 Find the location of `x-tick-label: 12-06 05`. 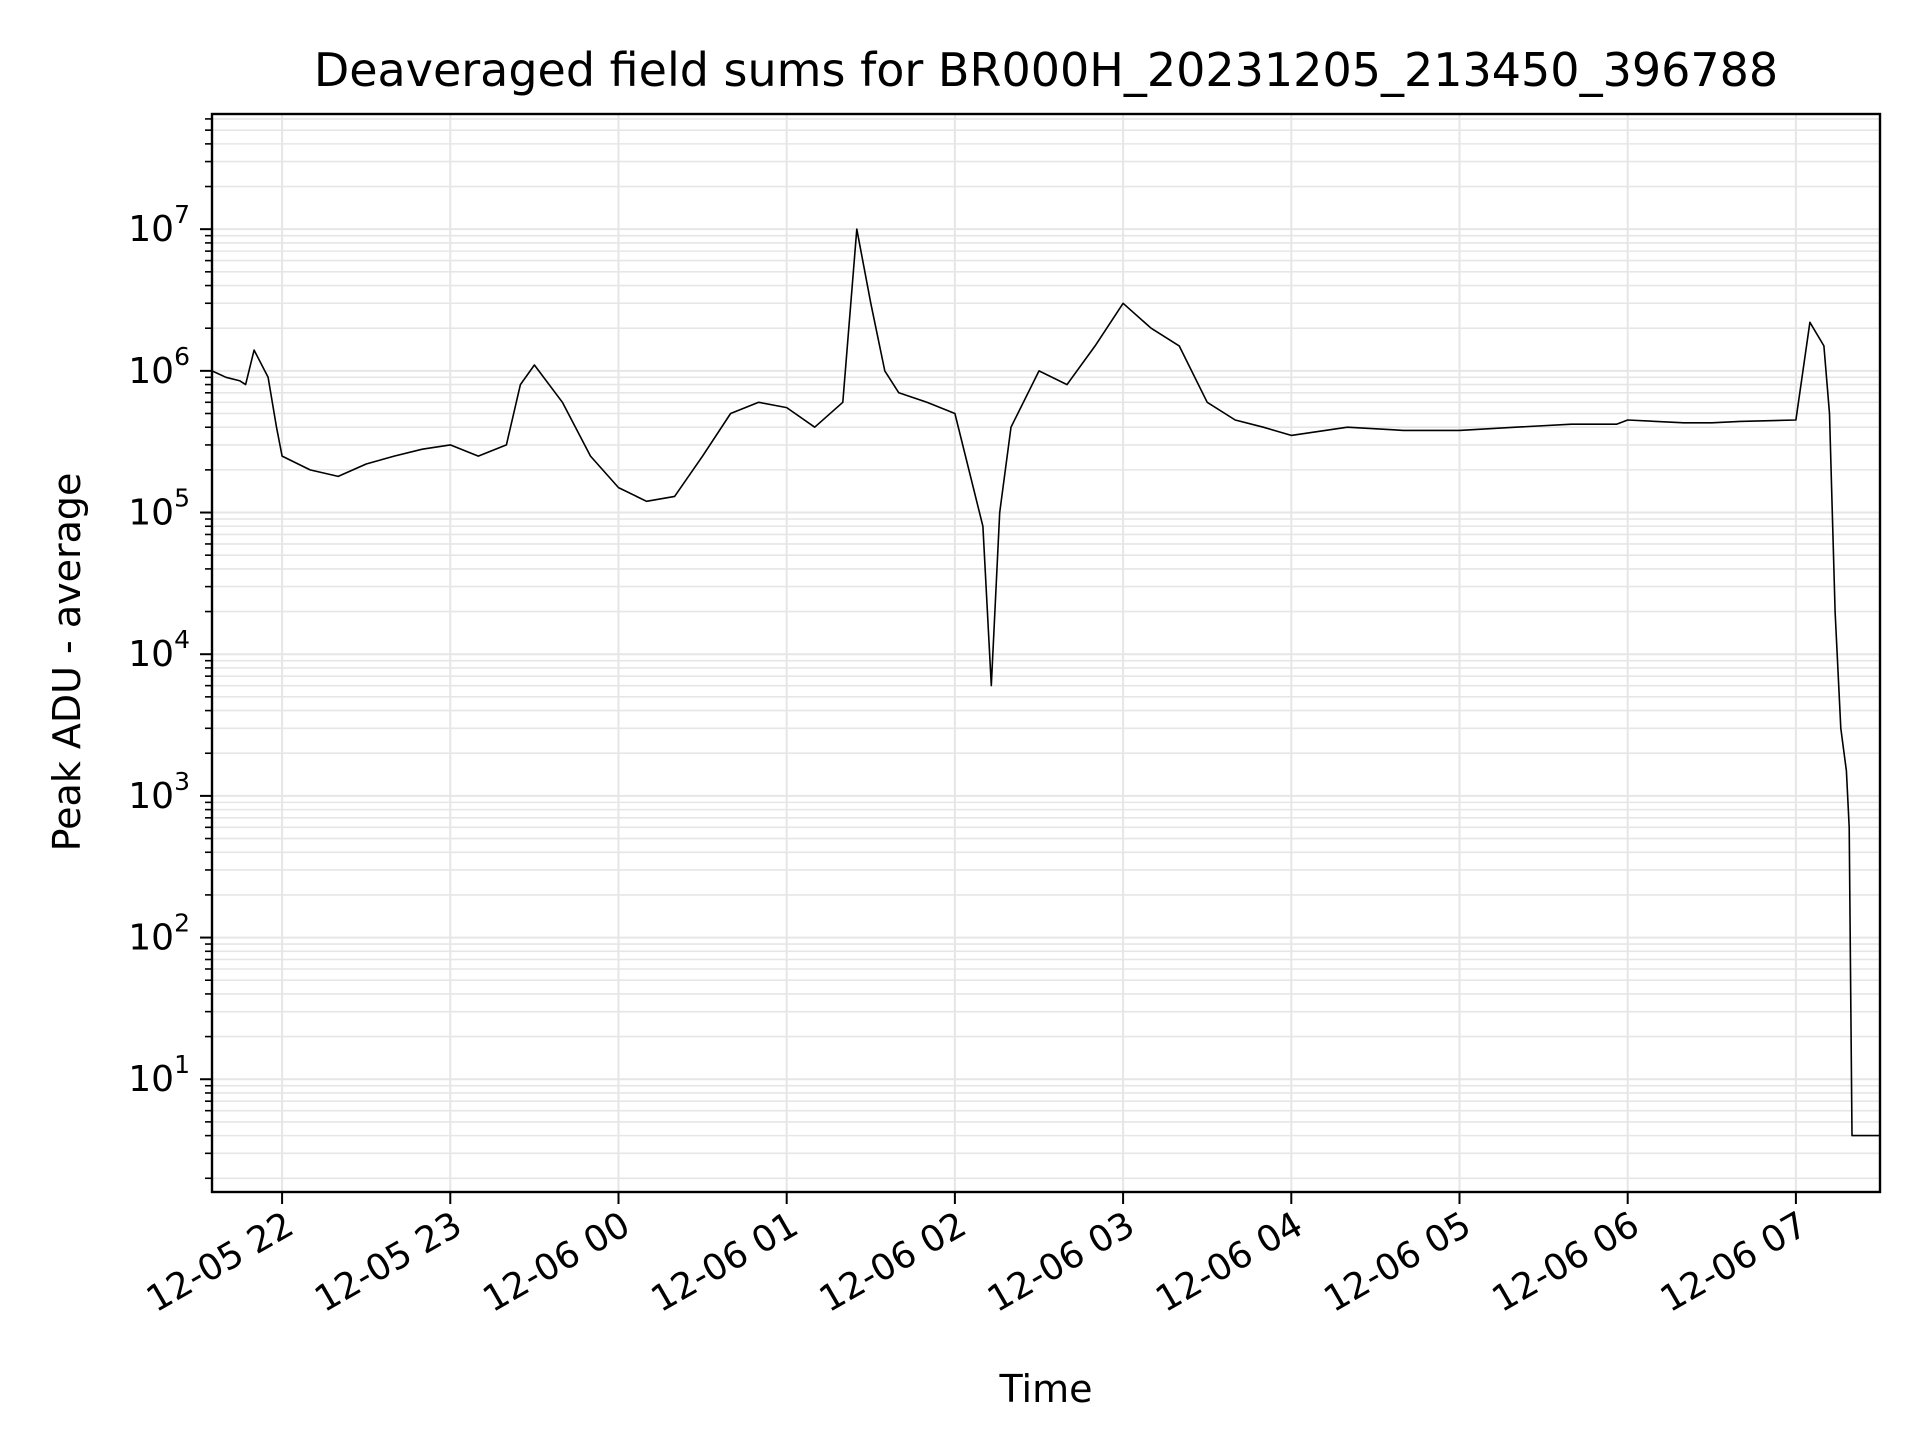

x-tick-label: 12-06 05 is located at coordinates (1397, 1262).